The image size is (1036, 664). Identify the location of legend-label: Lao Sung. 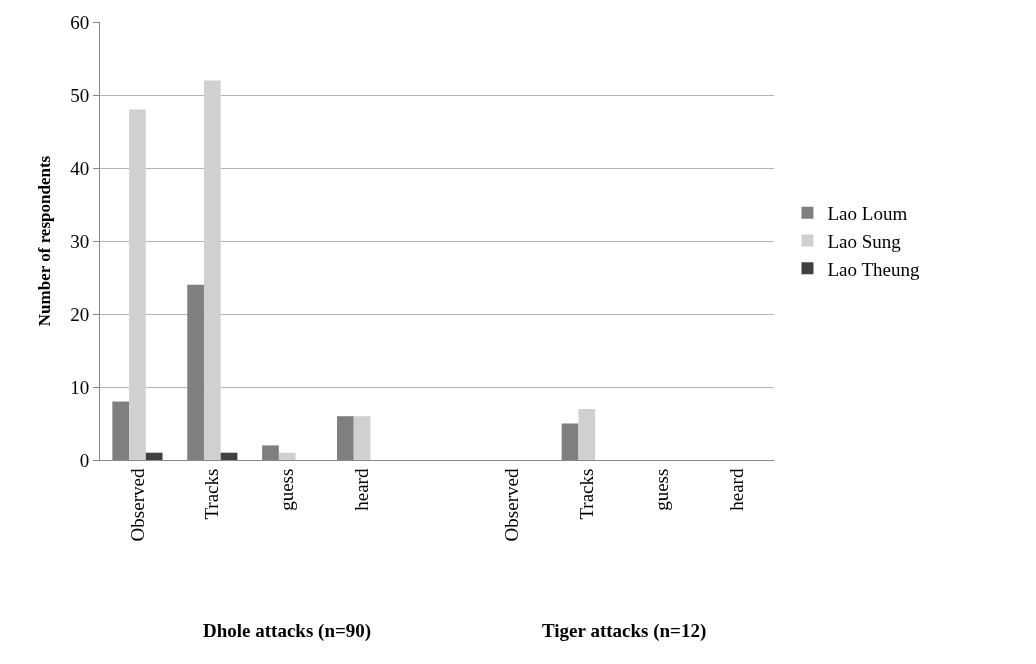
(864, 241).